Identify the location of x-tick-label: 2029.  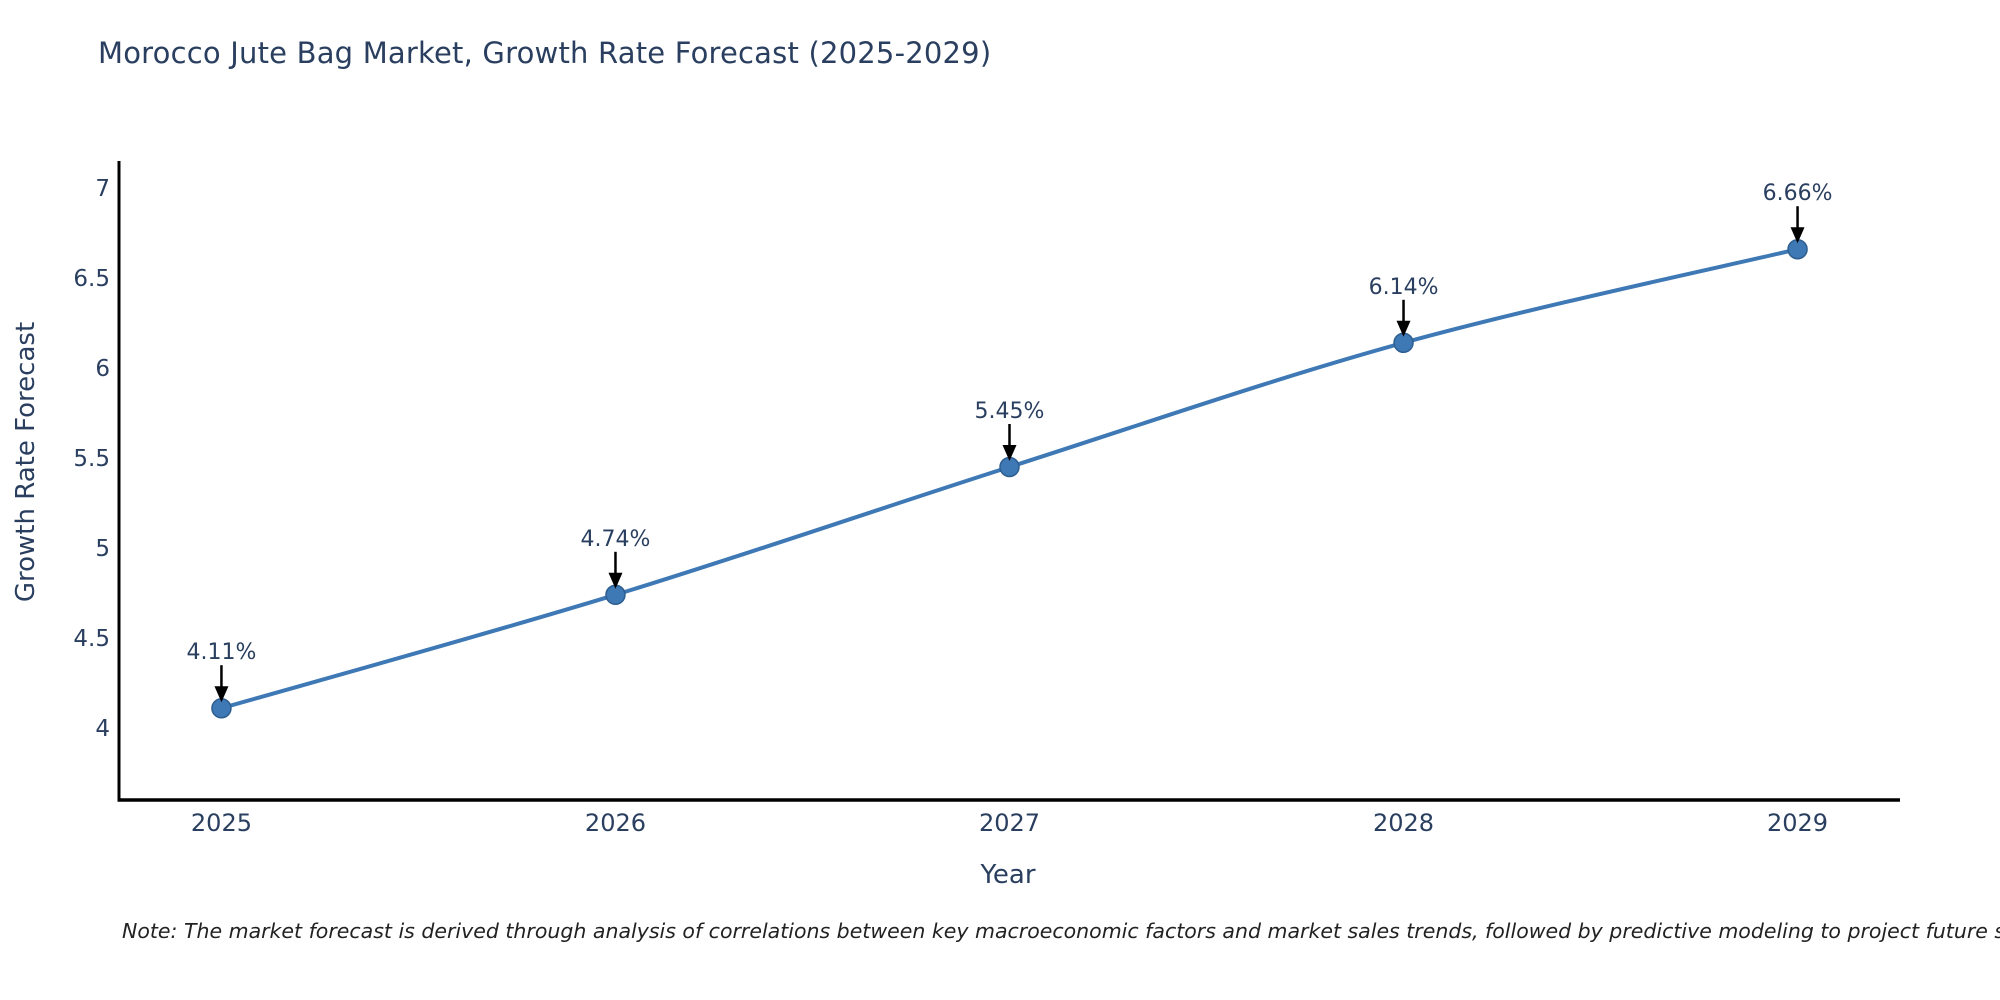
(1797, 823).